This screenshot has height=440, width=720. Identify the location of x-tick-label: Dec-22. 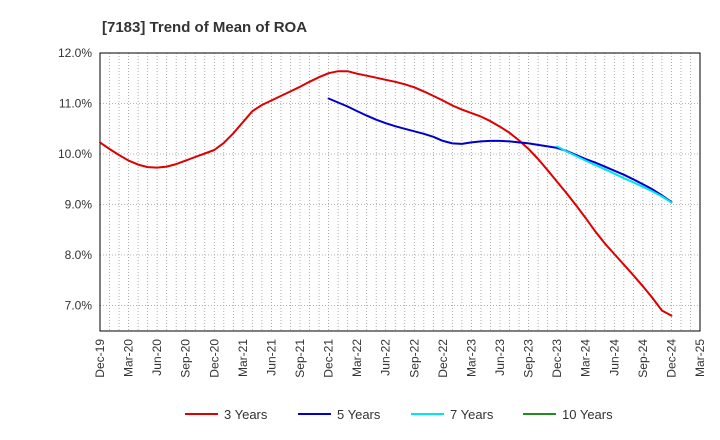
(443, 358).